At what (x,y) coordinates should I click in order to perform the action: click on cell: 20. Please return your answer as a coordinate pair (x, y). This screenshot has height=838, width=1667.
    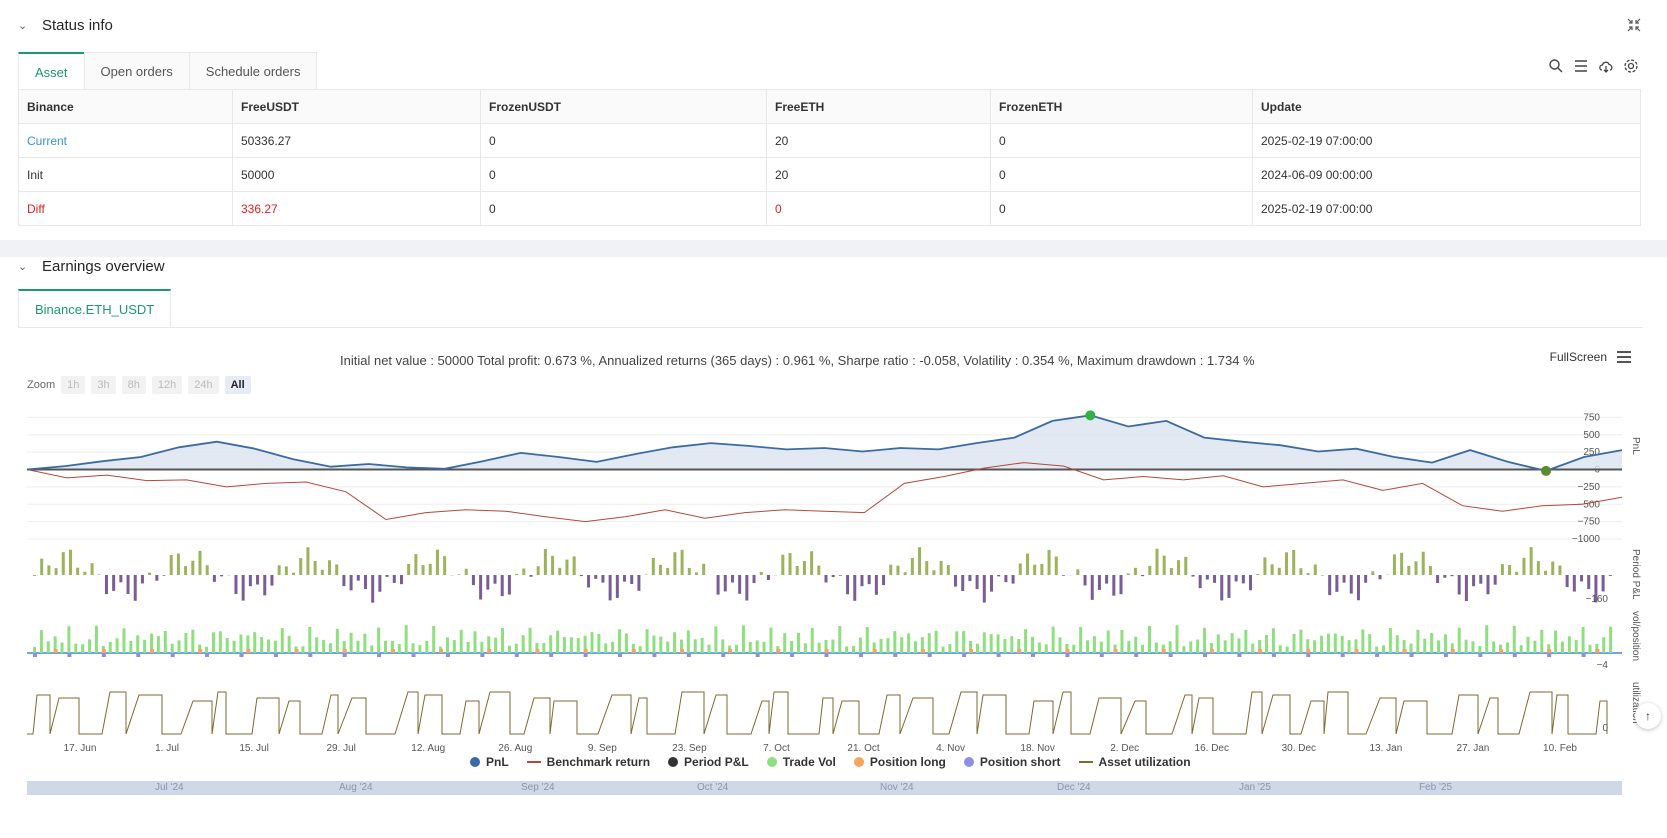
    Looking at the image, I should click on (878, 174).